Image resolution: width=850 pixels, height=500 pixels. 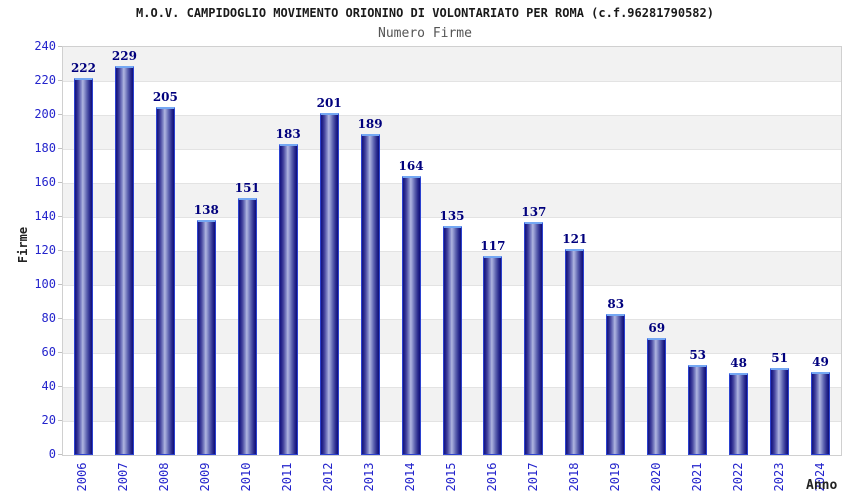 What do you see at coordinates (48, 386) in the screenshot?
I see `y-tick-label: 40` at bounding box center [48, 386].